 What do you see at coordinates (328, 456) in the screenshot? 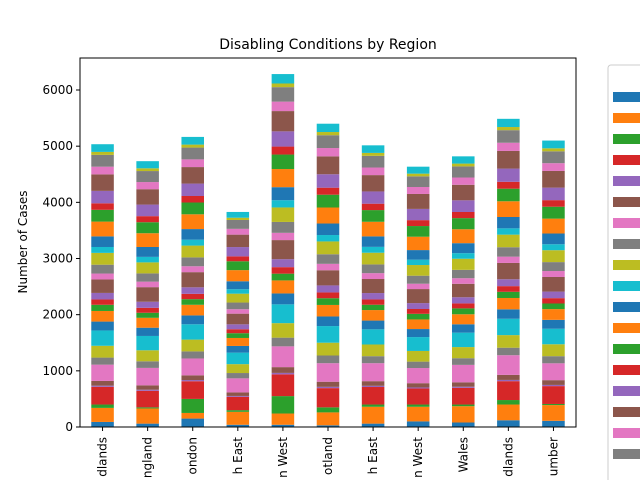
I see `x-tick-label: otland` at bounding box center [328, 456].